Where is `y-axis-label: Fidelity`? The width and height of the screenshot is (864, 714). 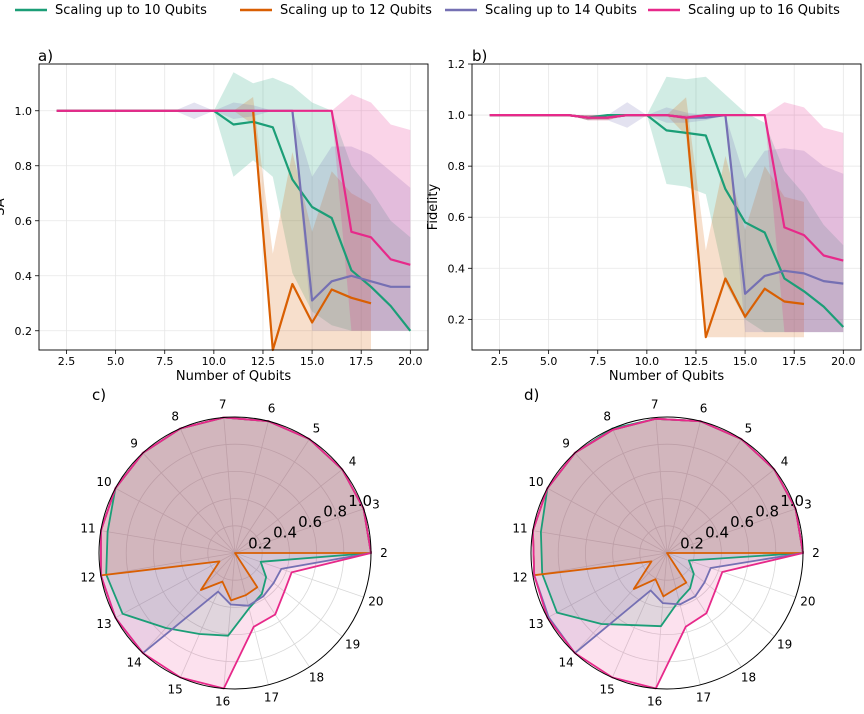
y-axis-label: Fidelity is located at coordinates (433, 206).